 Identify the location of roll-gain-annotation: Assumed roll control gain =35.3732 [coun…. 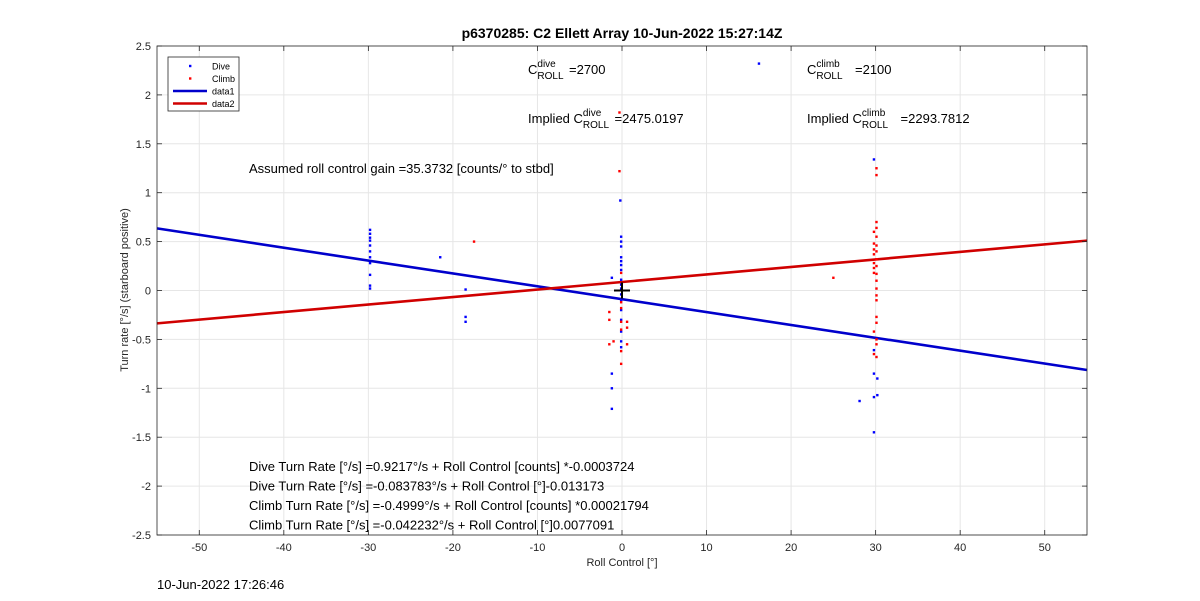
(401, 168).